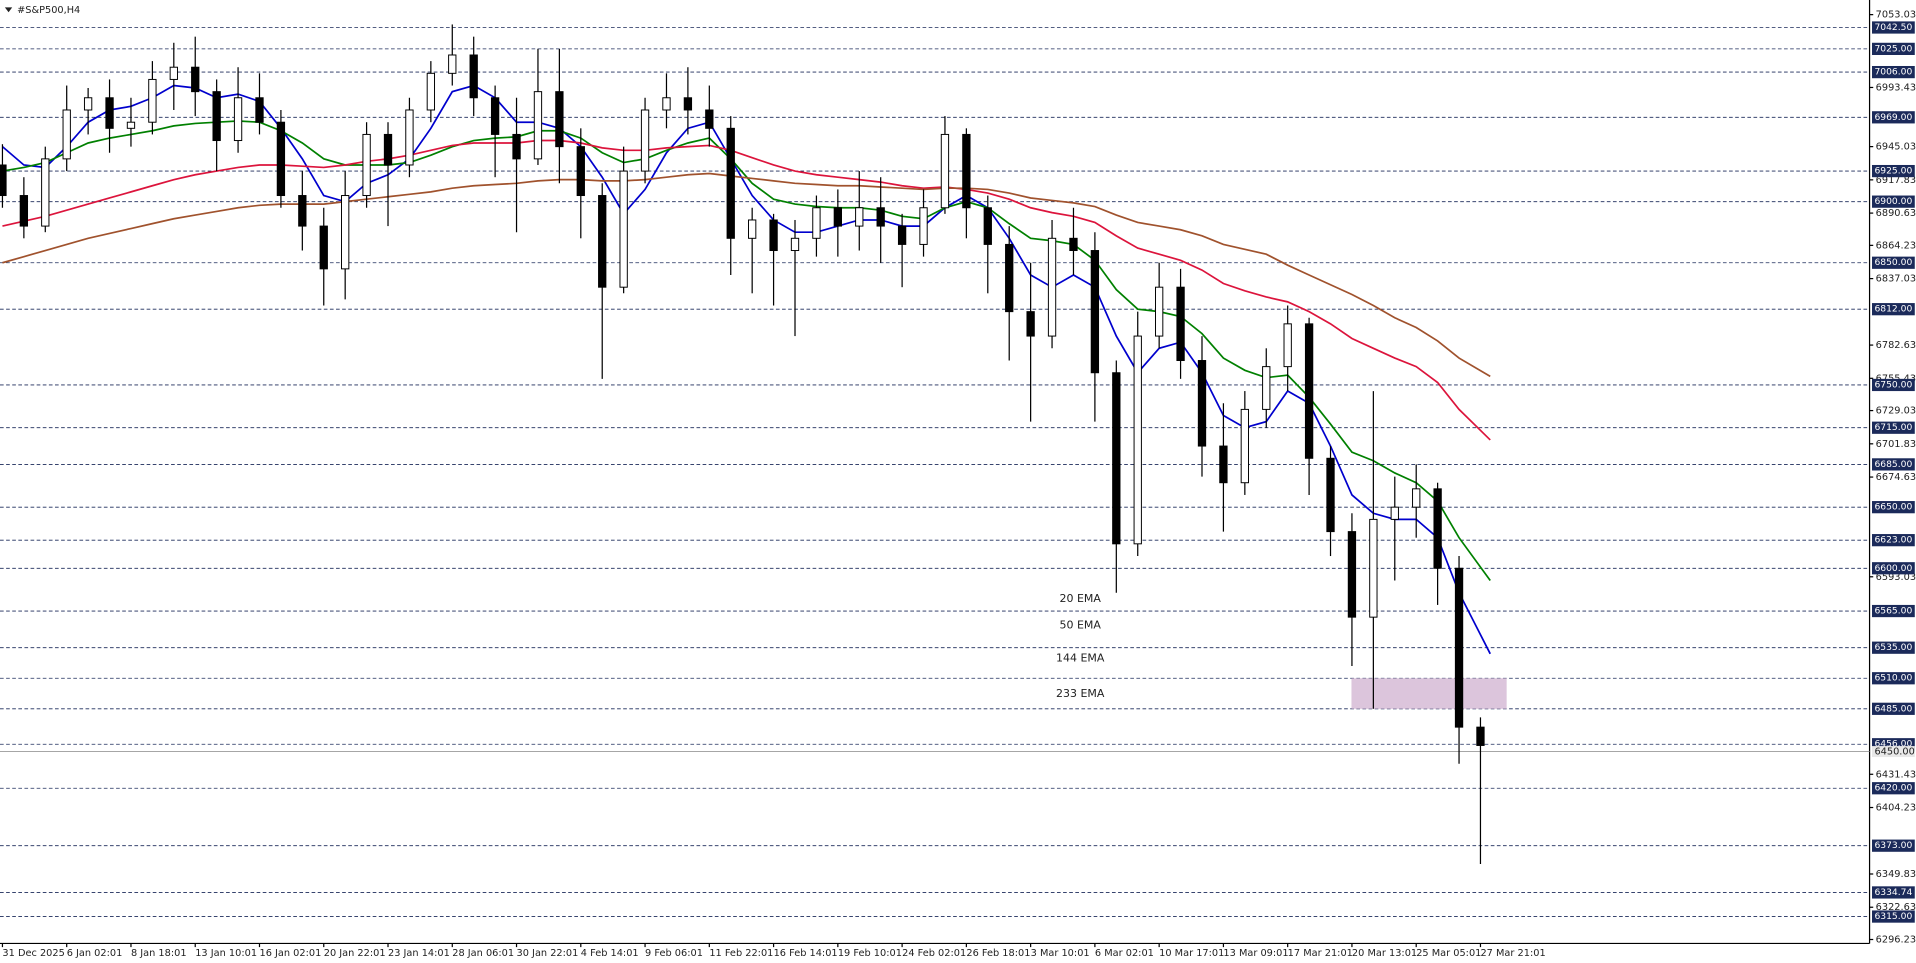 The image size is (1916, 963). What do you see at coordinates (870, 953) in the screenshot?
I see `x-tick-label: 19 Feb 10:01` at bounding box center [870, 953].